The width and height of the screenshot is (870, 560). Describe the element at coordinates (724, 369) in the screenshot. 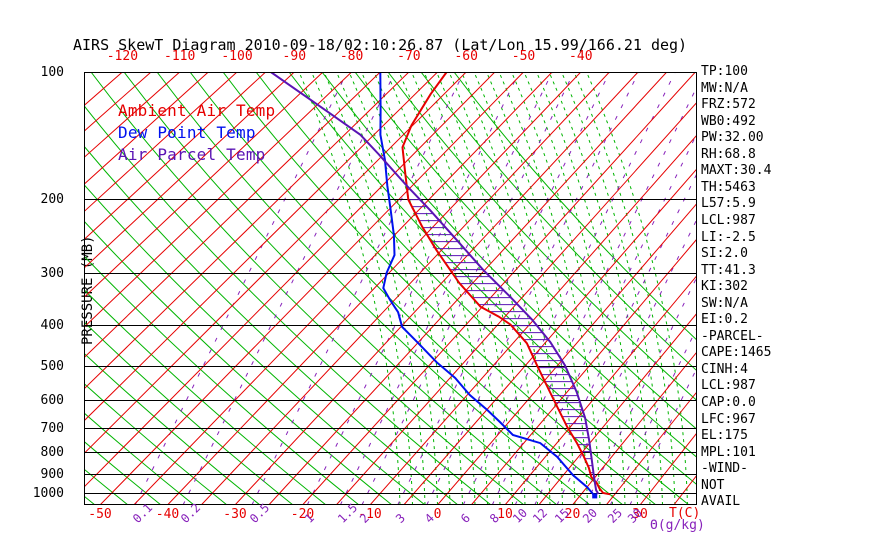

I see `panel-line: CINH:4` at that location.